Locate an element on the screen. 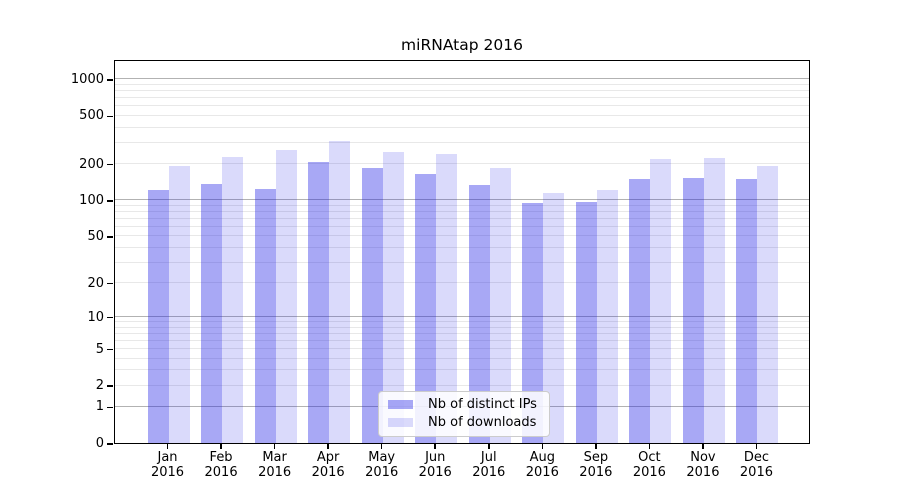 This screenshot has width=900, height=500. x-axis-tick-nov is located at coordinates (703, 446).